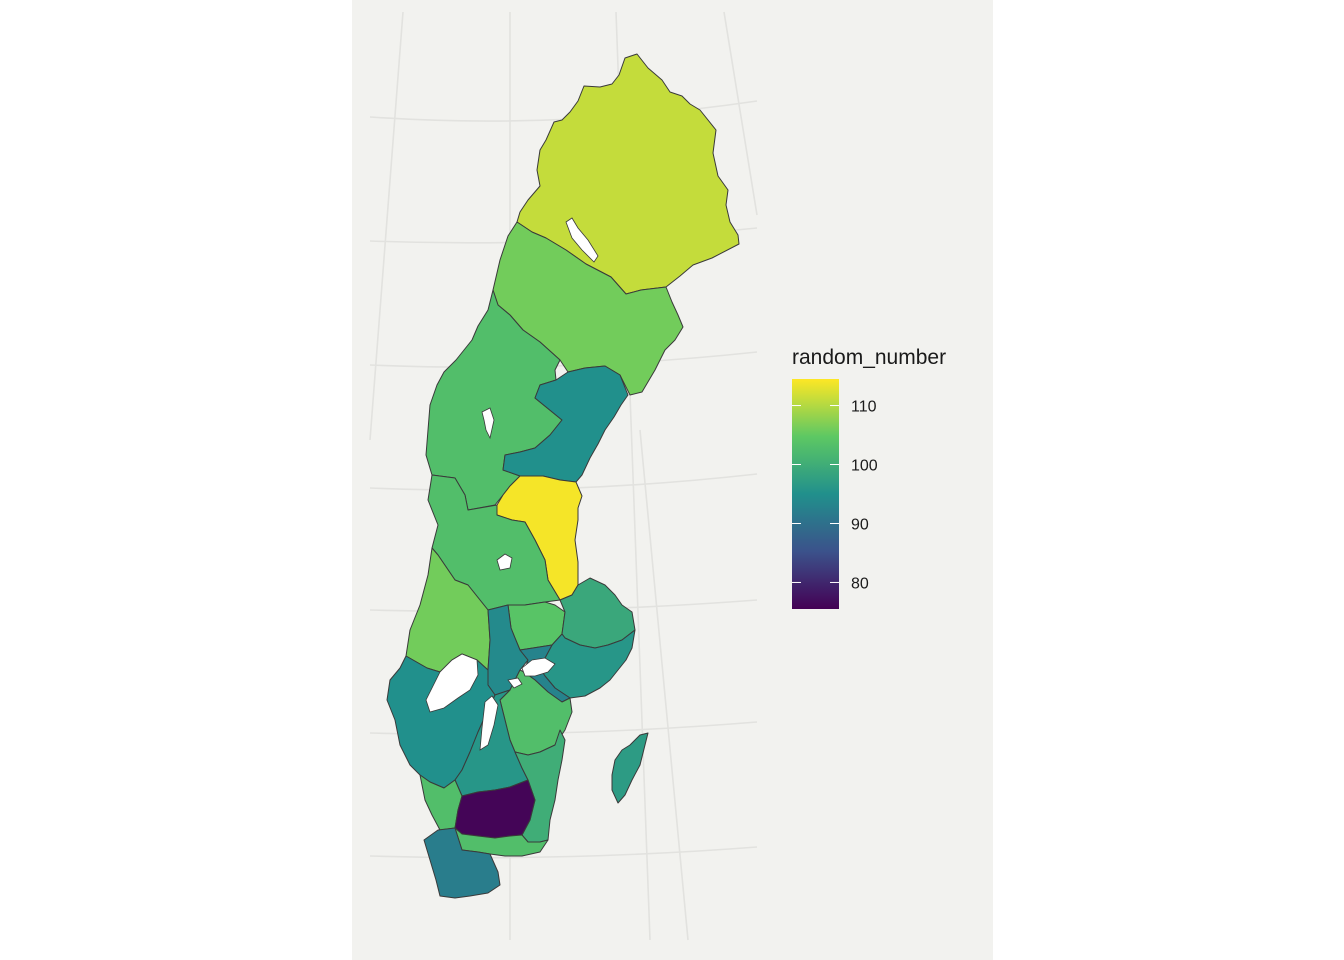 The width and height of the screenshot is (1344, 960). Describe the element at coordinates (515, 683) in the screenshot. I see `lake-hjalmaren` at that location.